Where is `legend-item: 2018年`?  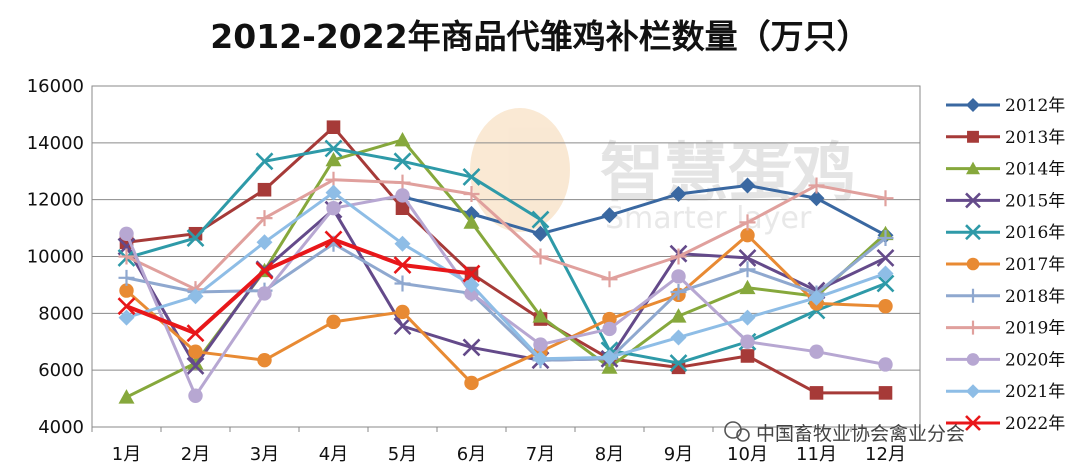
legend-item: 2018年 is located at coordinates (1005, 297).